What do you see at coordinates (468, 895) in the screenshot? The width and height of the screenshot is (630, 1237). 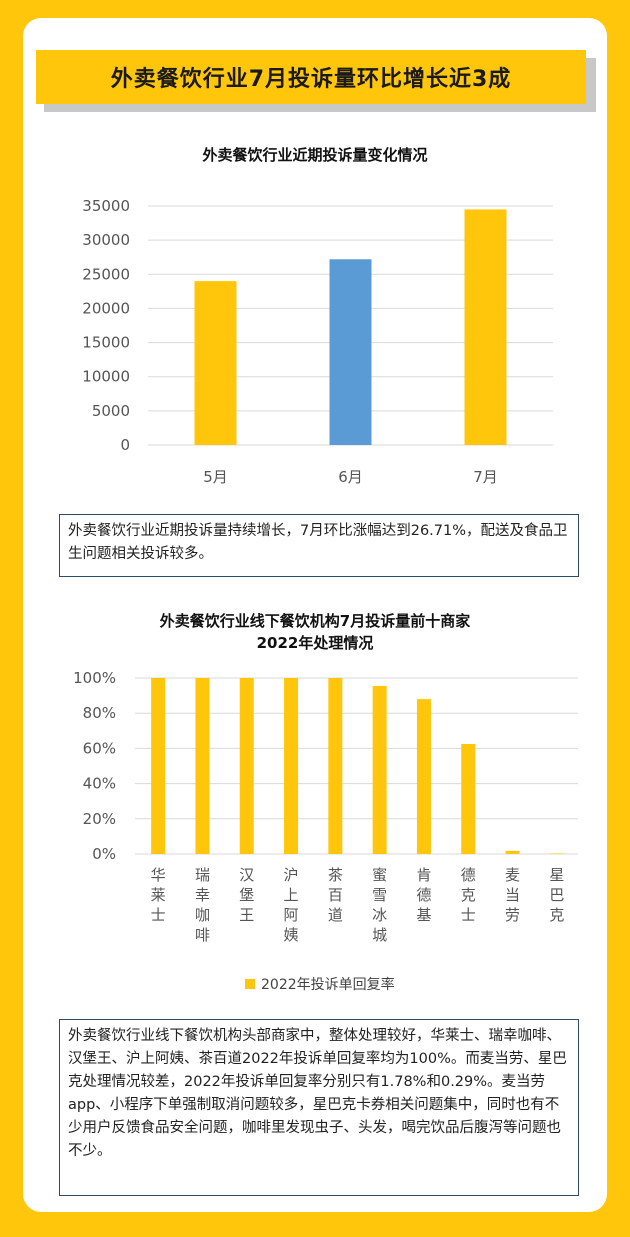 I see `chart2-xtick-label: 德克士` at bounding box center [468, 895].